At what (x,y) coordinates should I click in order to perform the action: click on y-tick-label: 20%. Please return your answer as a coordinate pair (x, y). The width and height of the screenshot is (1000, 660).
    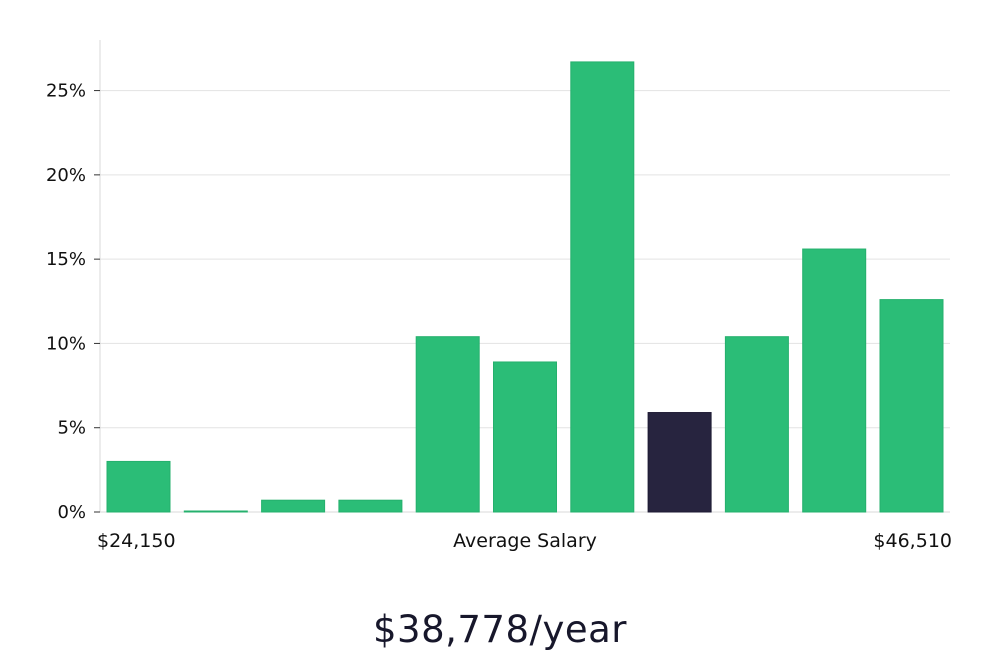
    Looking at the image, I should click on (66, 175).